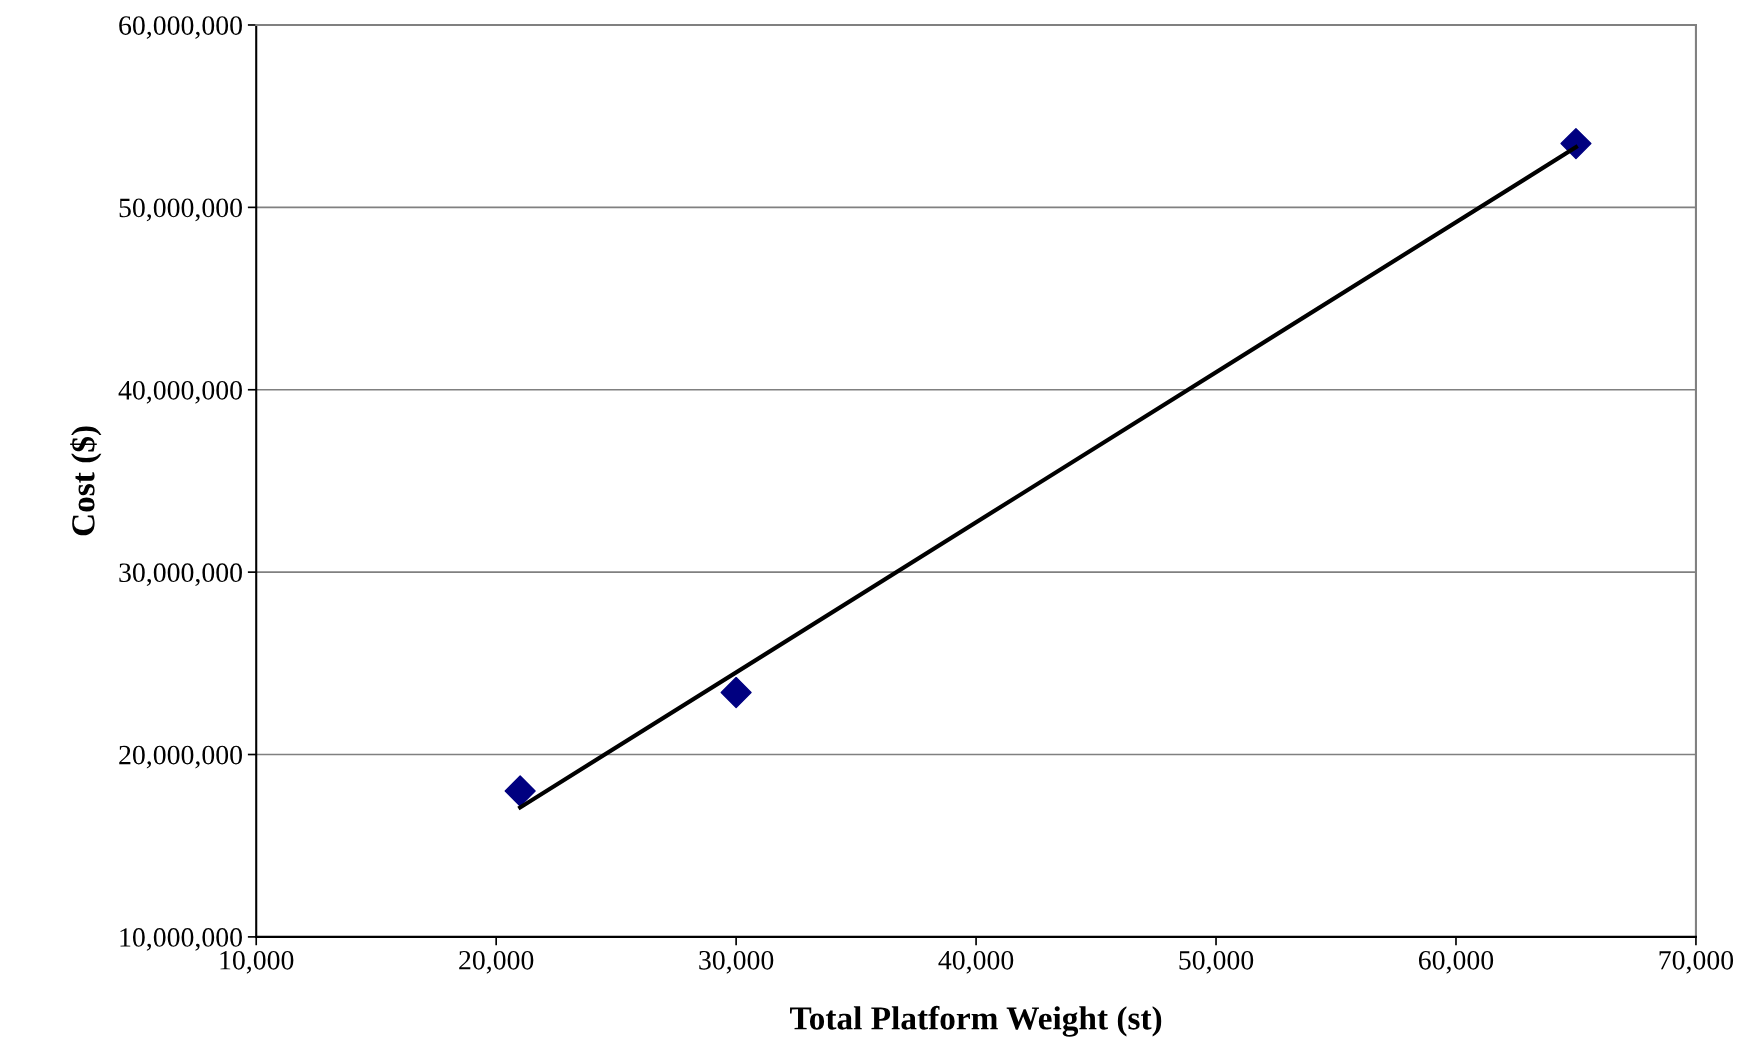 This screenshot has width=1743, height=1041. What do you see at coordinates (736, 962) in the screenshot?
I see `x-tick-label: 30,000` at bounding box center [736, 962].